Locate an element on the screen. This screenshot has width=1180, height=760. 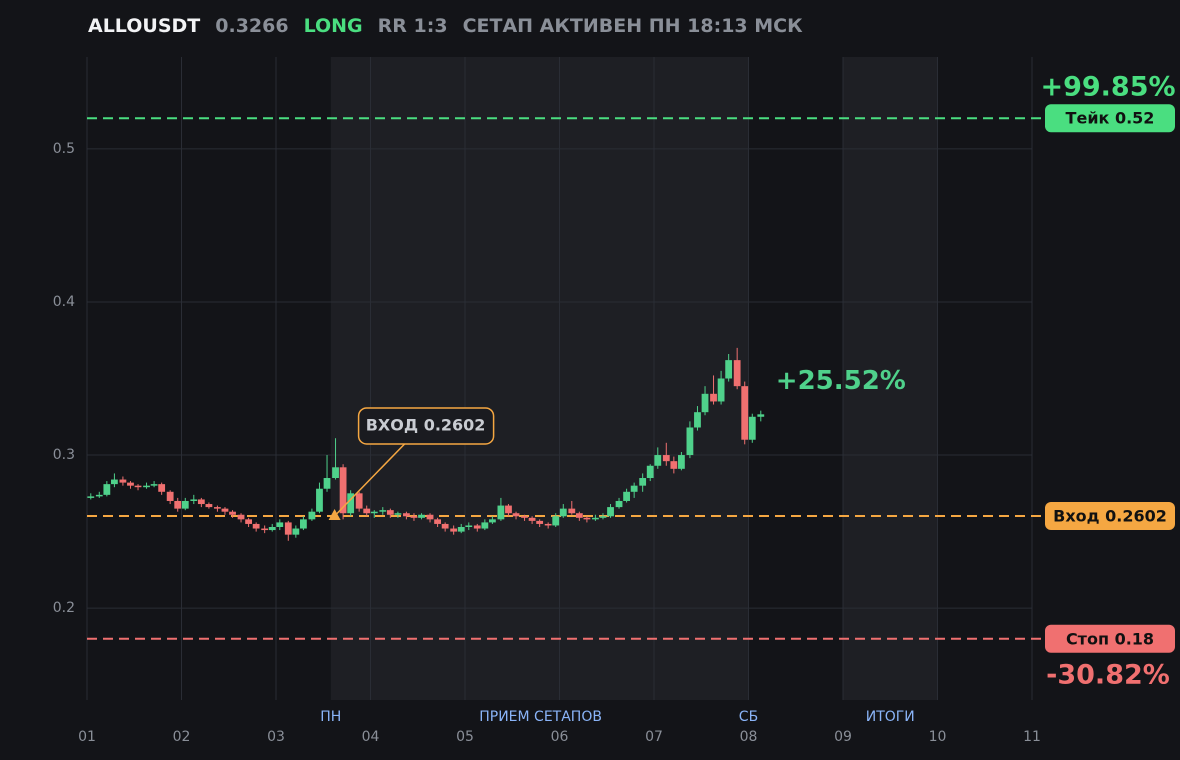
level-label: Тейк 0.52 is located at coordinates (1110, 118).